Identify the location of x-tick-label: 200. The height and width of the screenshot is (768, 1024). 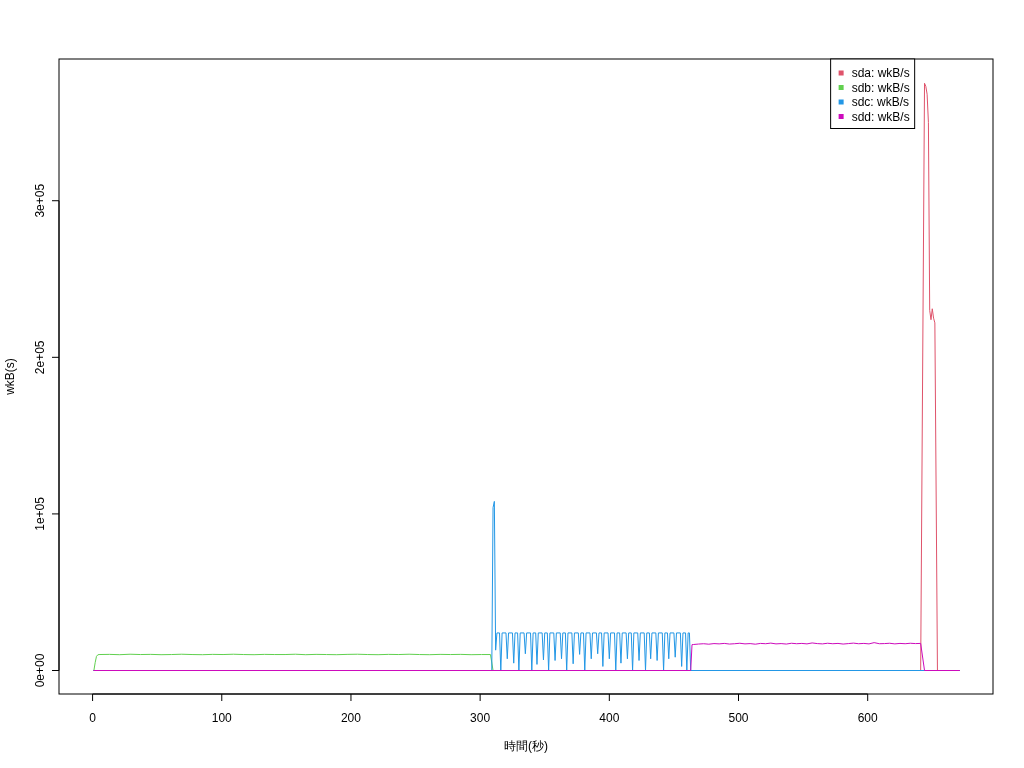
(351, 718).